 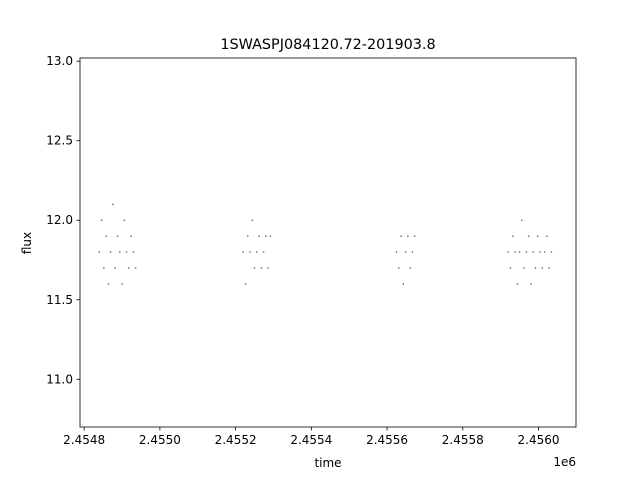 What do you see at coordinates (59, 220) in the screenshot?
I see `y-tick-label: 12.0` at bounding box center [59, 220].